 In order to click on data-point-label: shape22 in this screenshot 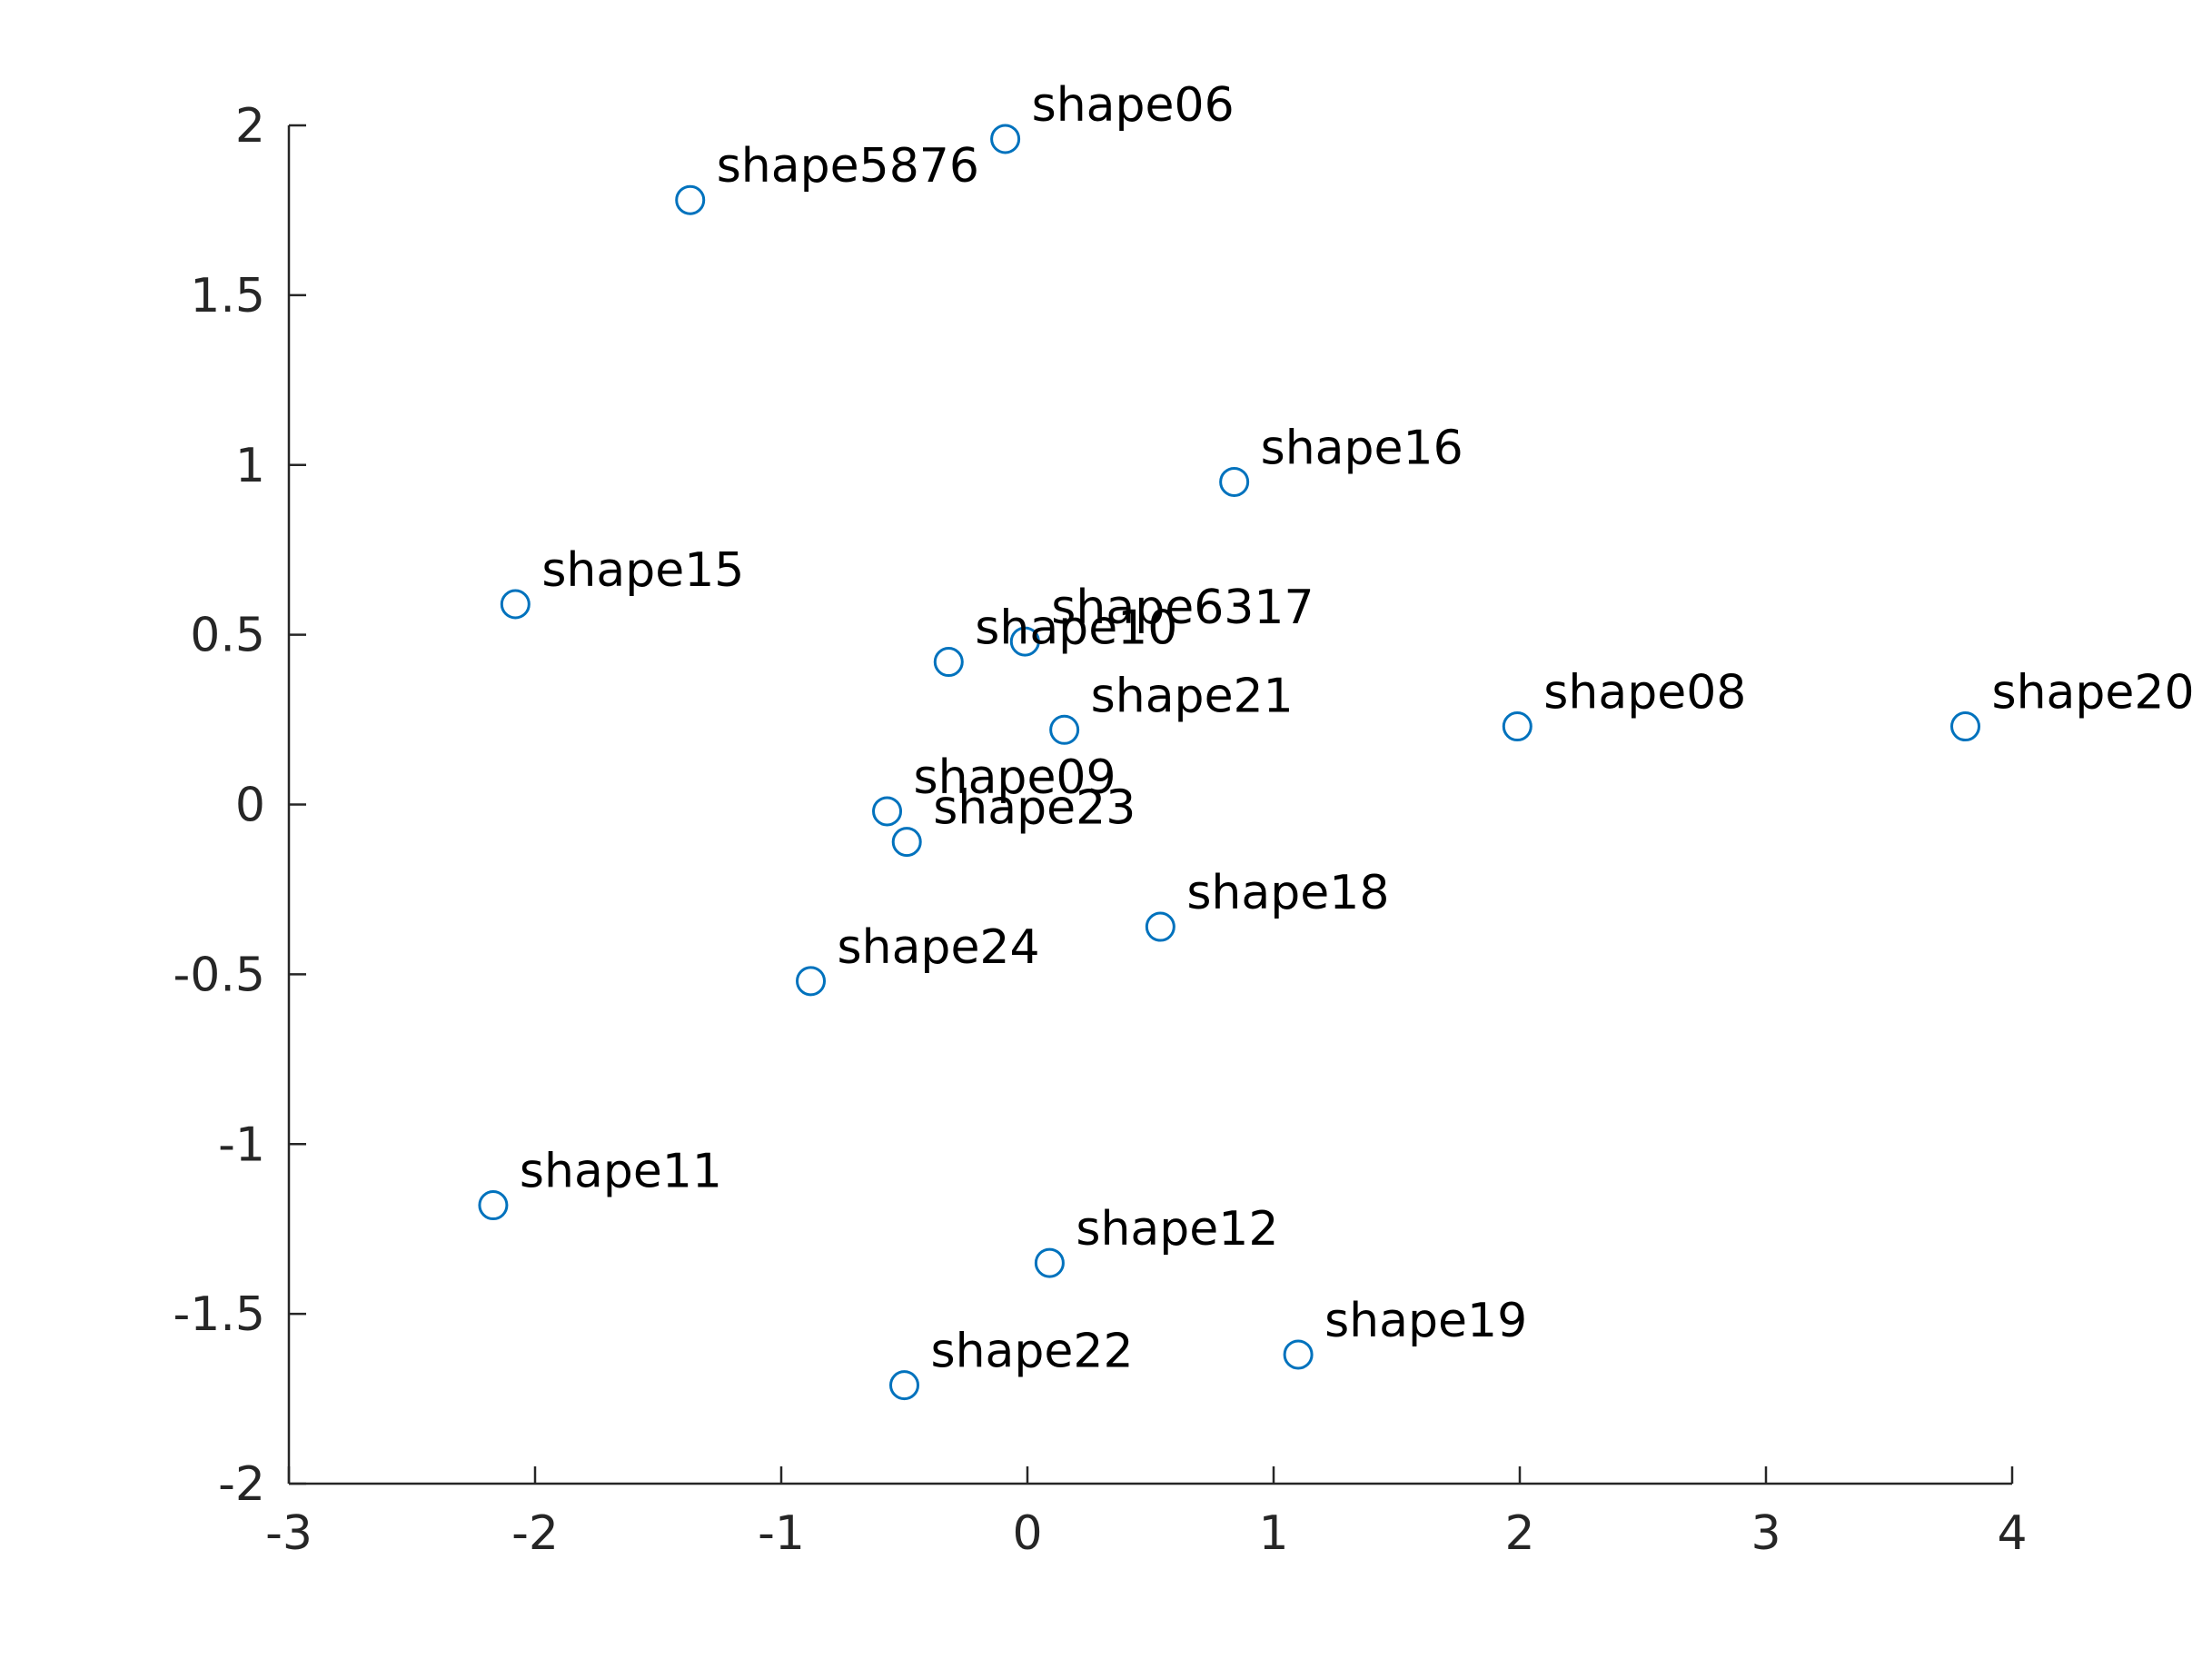, I will do `click(1032, 1352)`.